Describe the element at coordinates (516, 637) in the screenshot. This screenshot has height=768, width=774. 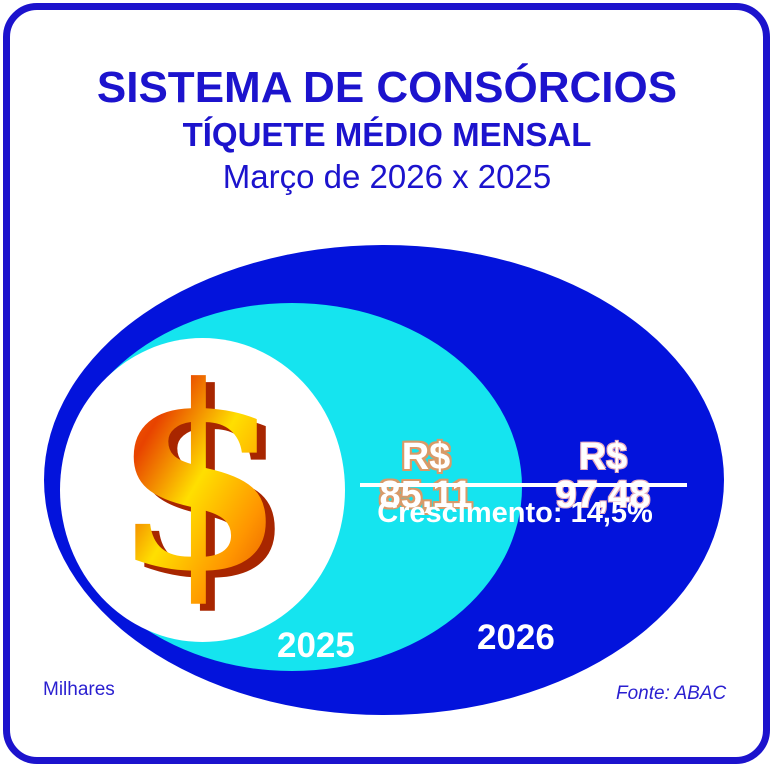
I see `year-label-2026: 2026` at that location.